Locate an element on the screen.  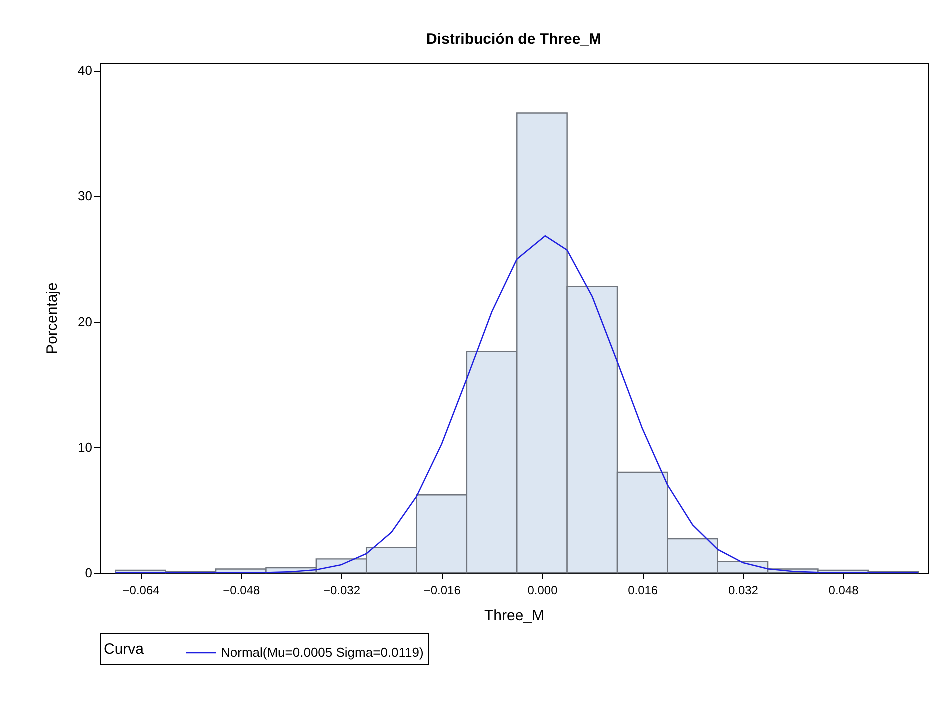
y-tick-label: 20 is located at coordinates (85, 322).